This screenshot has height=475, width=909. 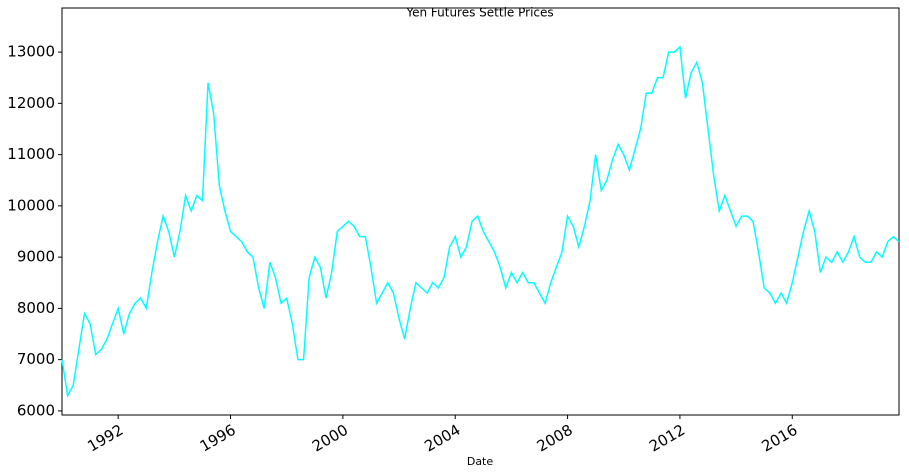 I want to click on x-tick-label: 2004, so click(x=442, y=438).